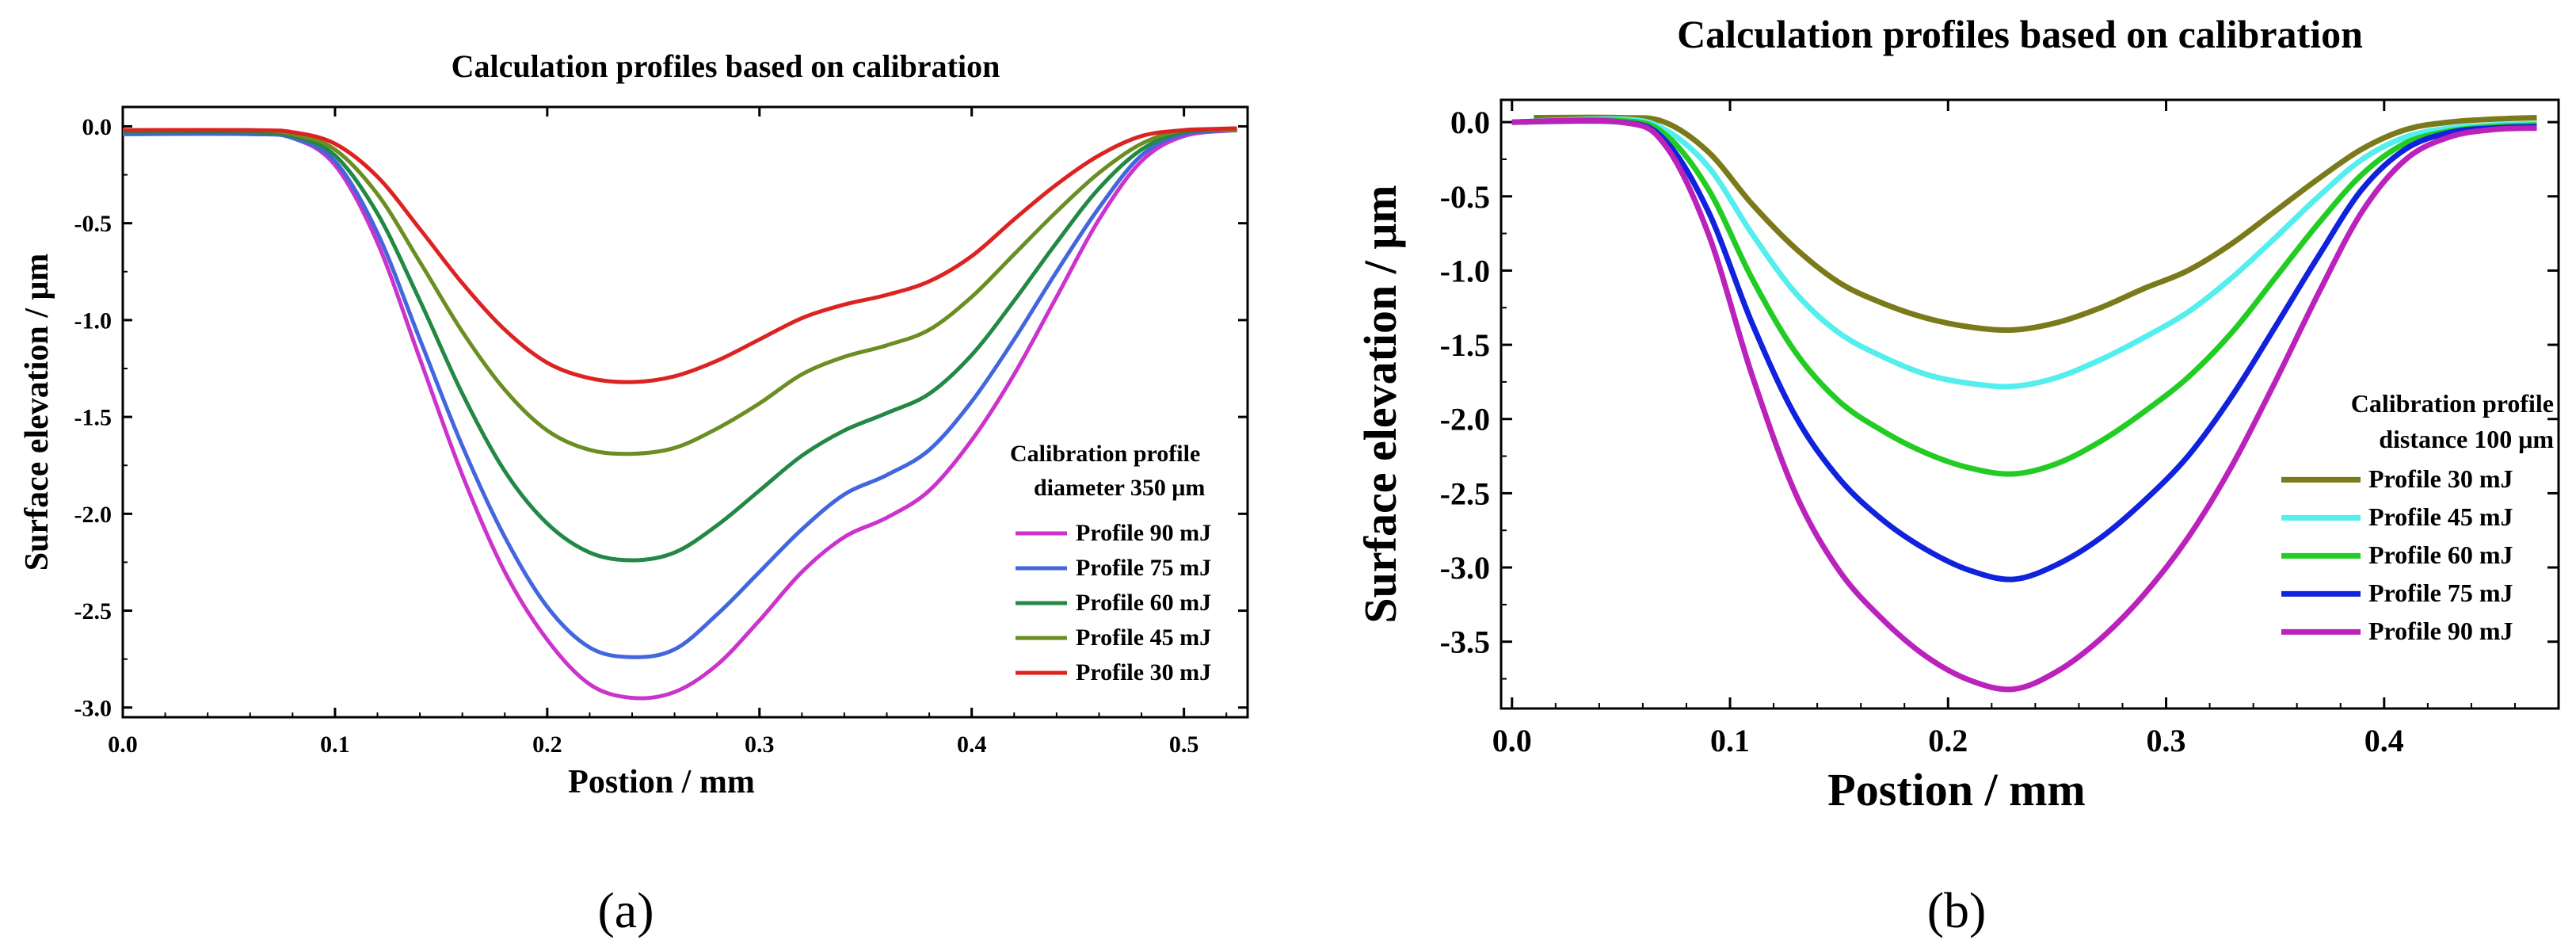  What do you see at coordinates (1730, 740) in the screenshot?
I see `chart-b-xtick-label: 0.1` at bounding box center [1730, 740].